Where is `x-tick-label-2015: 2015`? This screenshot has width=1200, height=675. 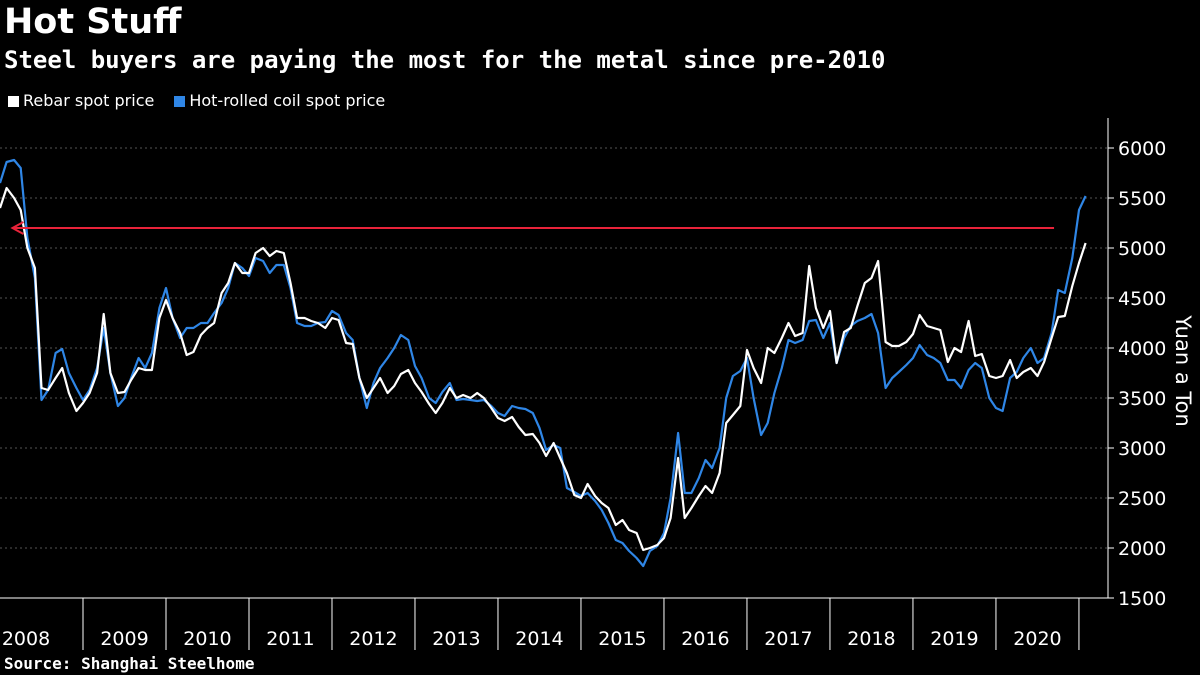 x-tick-label-2015: 2015 is located at coordinates (622, 639).